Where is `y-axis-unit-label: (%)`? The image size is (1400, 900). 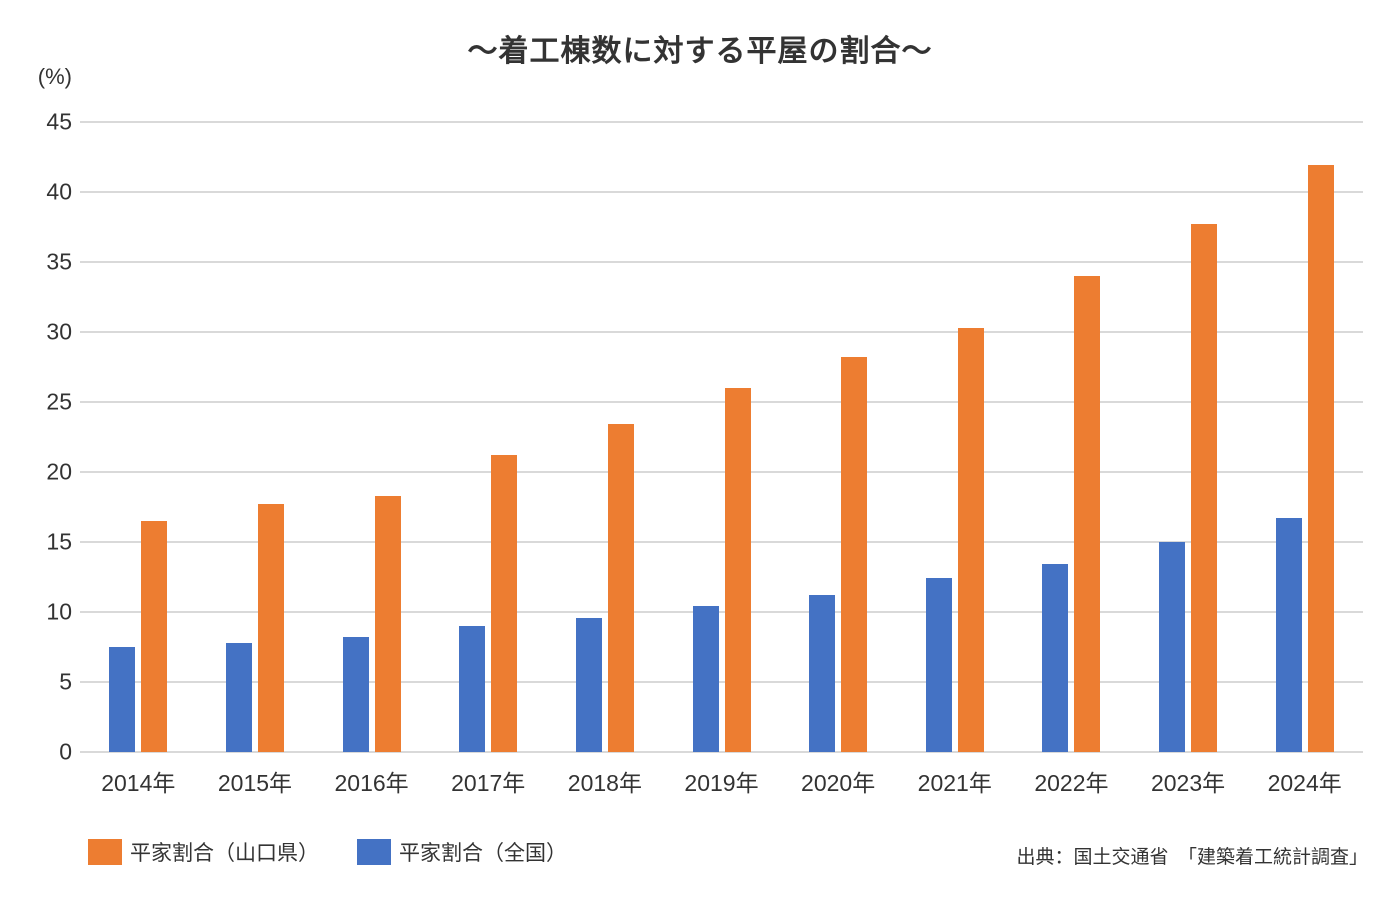
y-axis-unit-label: (%) is located at coordinates (54, 76).